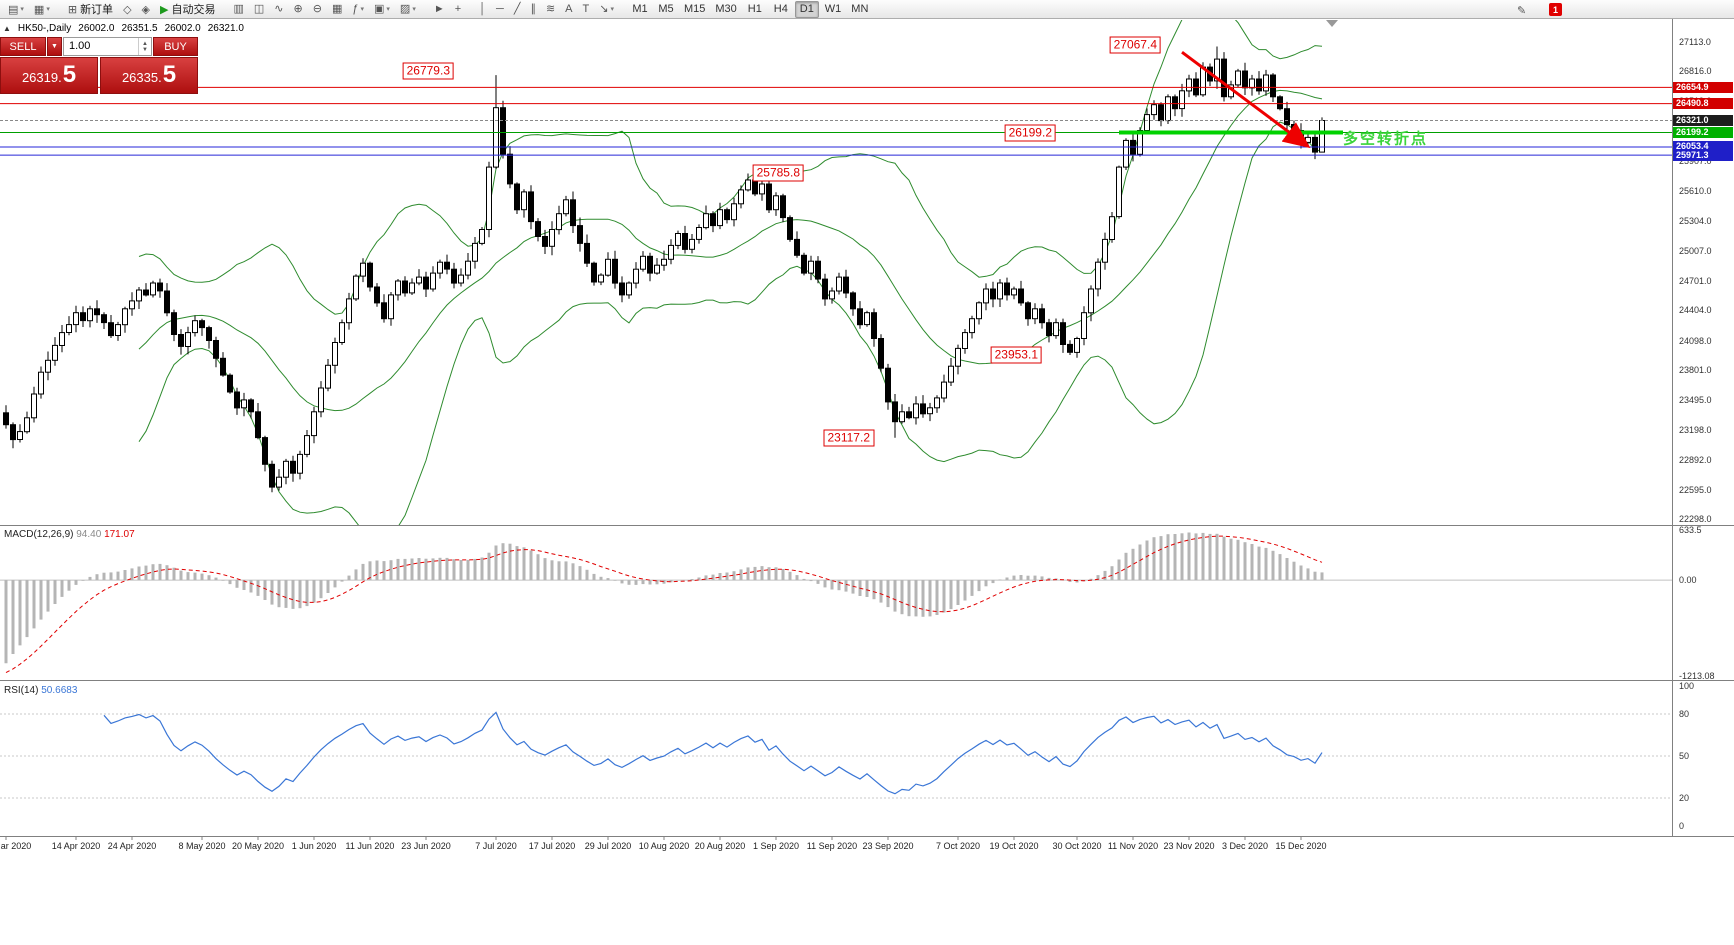 The image size is (1734, 945). I want to click on price-annotation: 27067.4, so click(1135, 45).